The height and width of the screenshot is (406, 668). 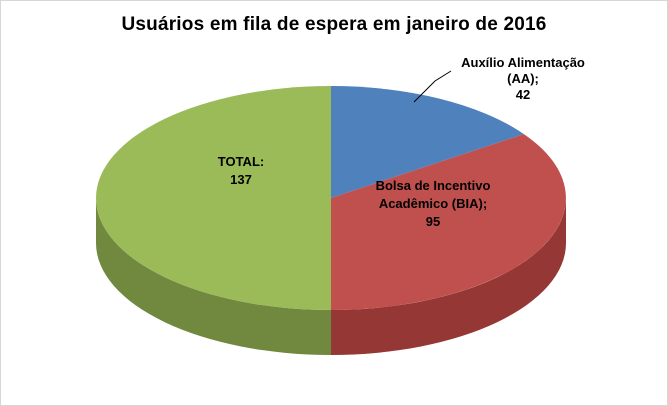 I want to click on data-label-value: 137, so click(x=241, y=179).